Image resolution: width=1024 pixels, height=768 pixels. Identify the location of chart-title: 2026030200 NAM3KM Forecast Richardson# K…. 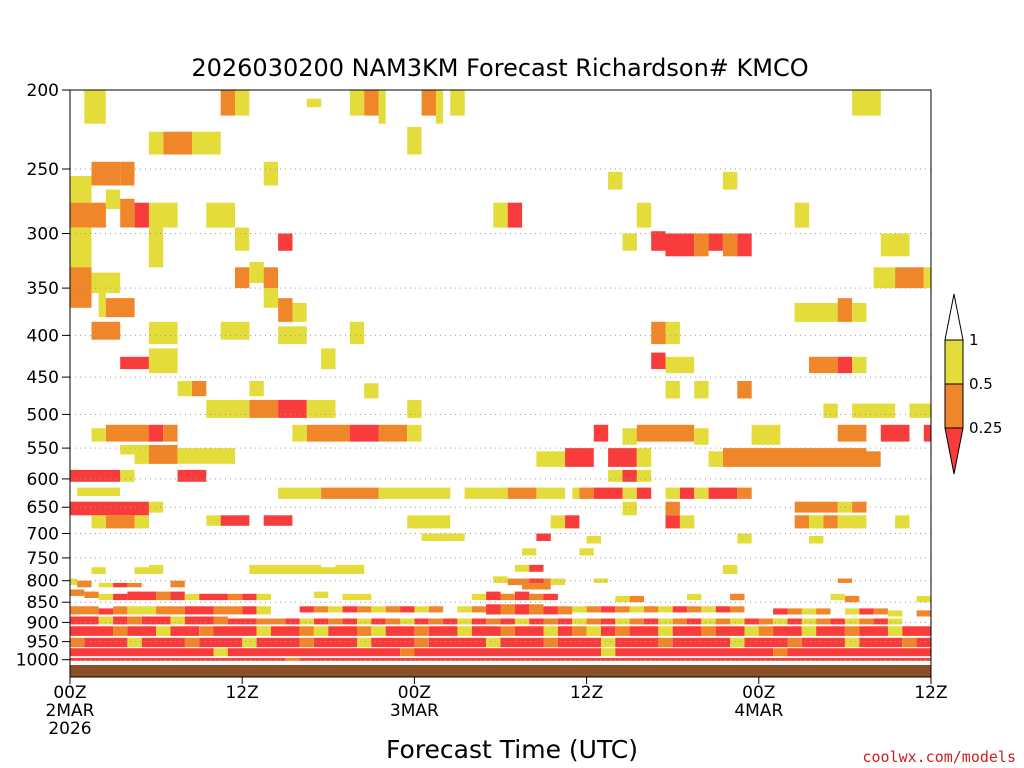
(499, 68).